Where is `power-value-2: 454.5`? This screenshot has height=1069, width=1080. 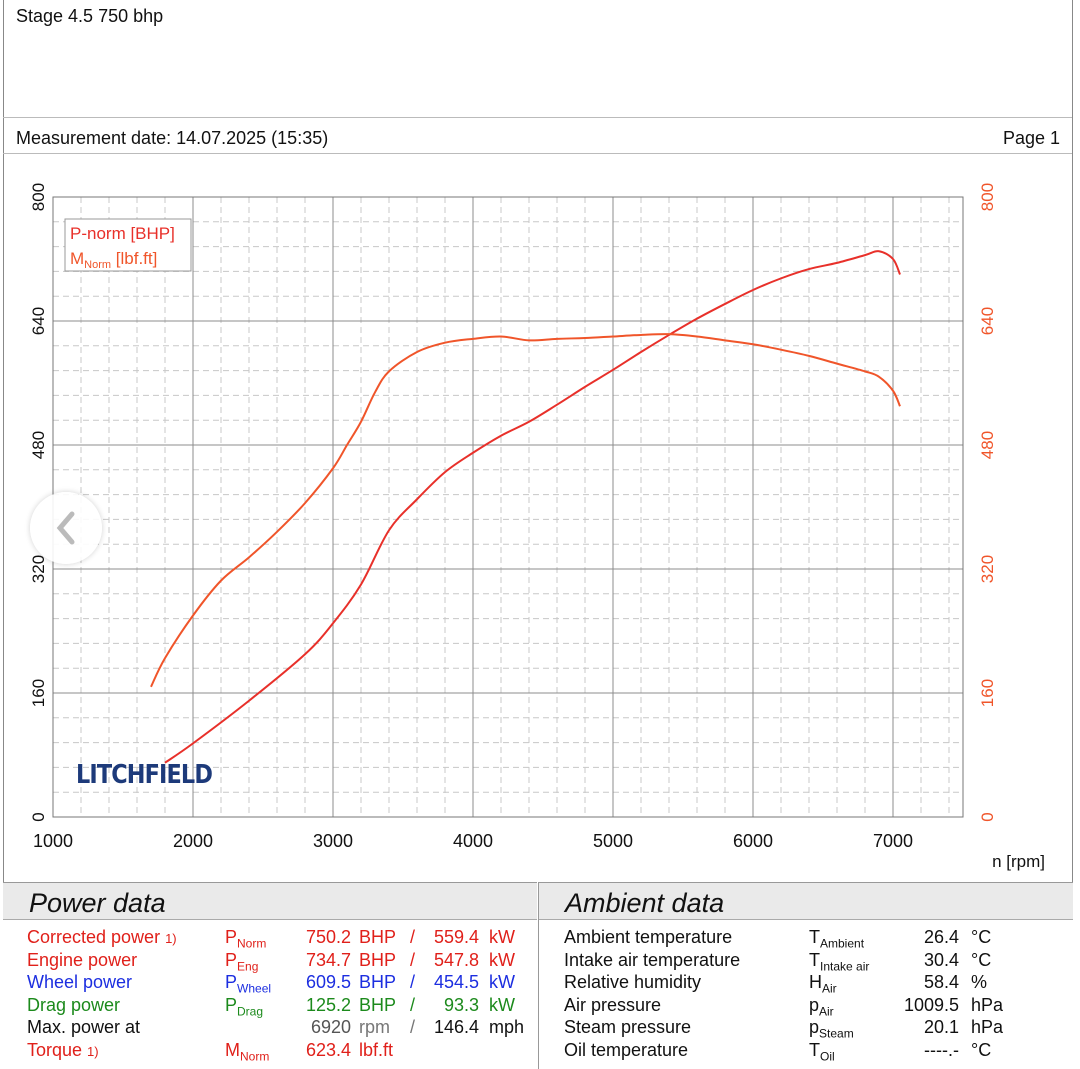
power-value-2: 454.5 is located at coordinates (456, 982).